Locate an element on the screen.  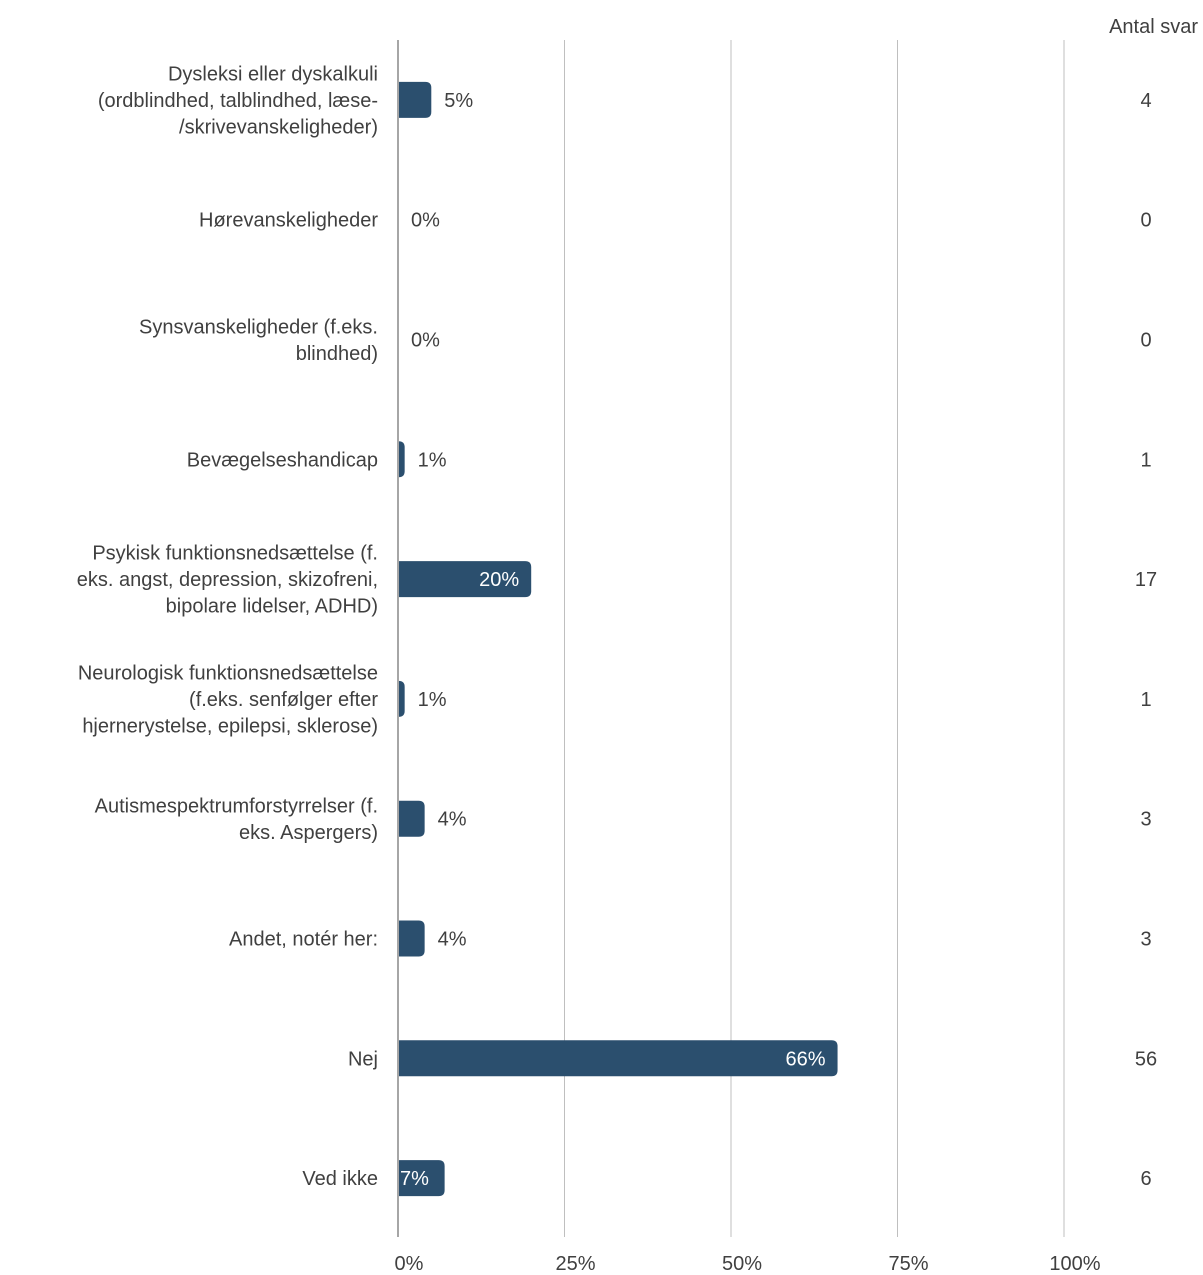
category-label-line: Hørevanskeligheder is located at coordinates (288, 221).